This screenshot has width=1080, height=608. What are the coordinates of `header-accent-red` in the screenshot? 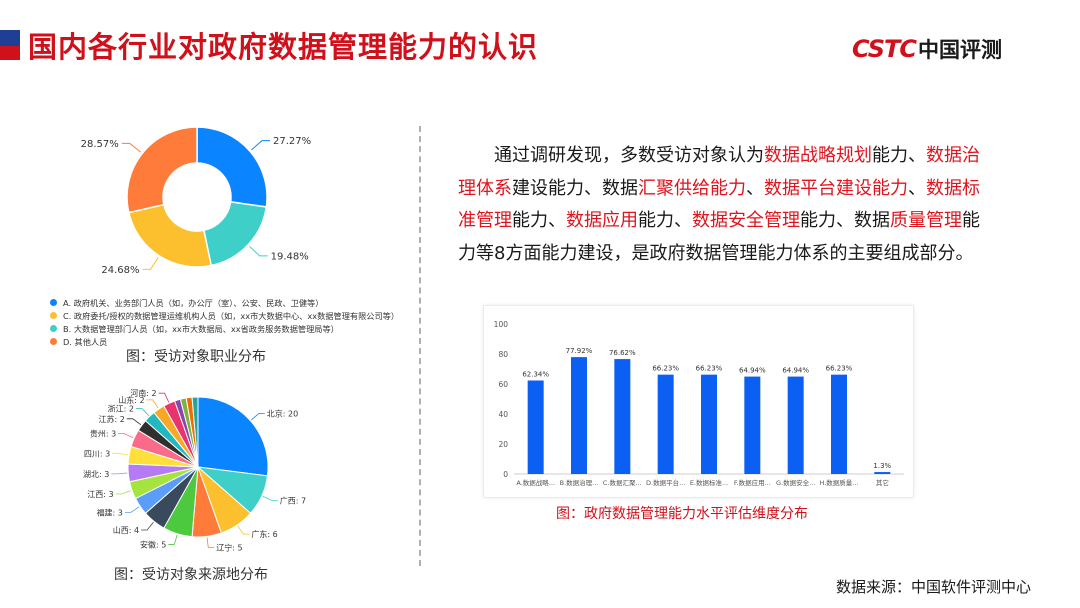 It's located at (10, 53).